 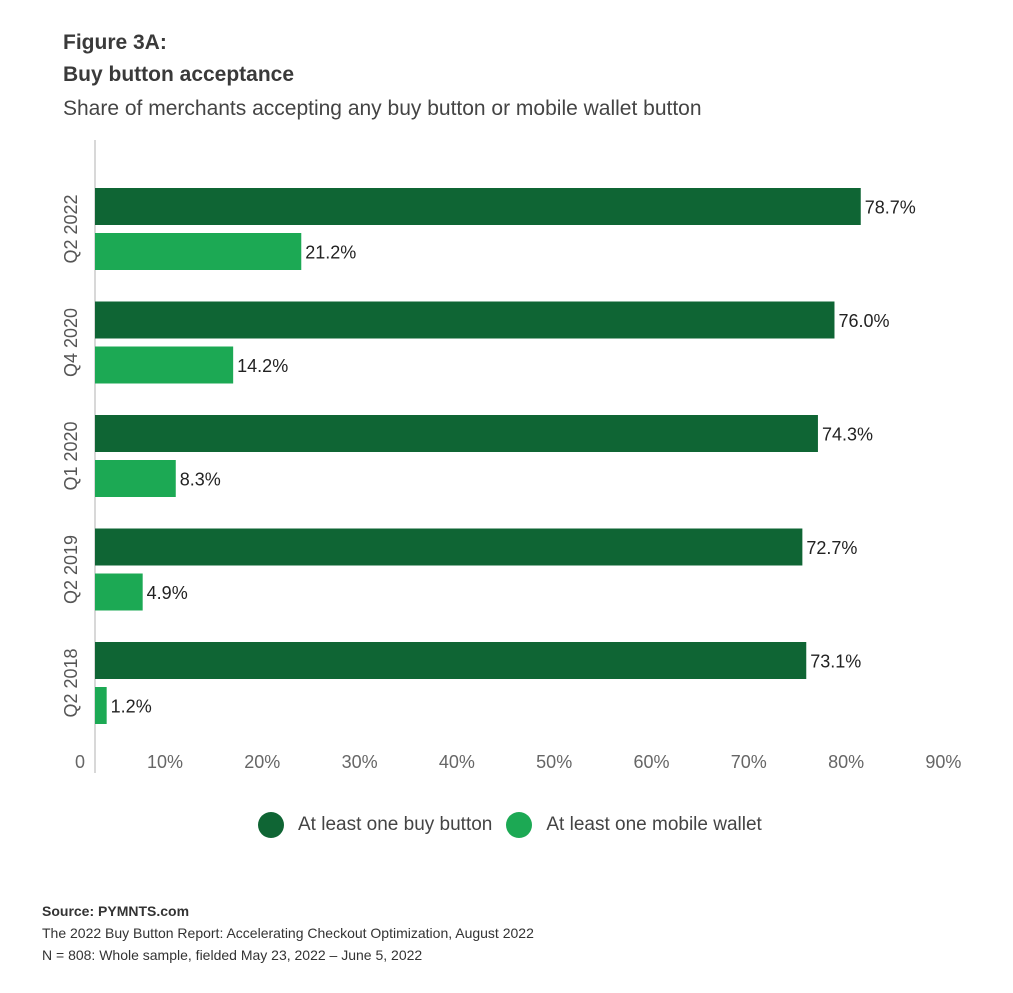 I want to click on x-tick-label: 90%, so click(x=943, y=762).